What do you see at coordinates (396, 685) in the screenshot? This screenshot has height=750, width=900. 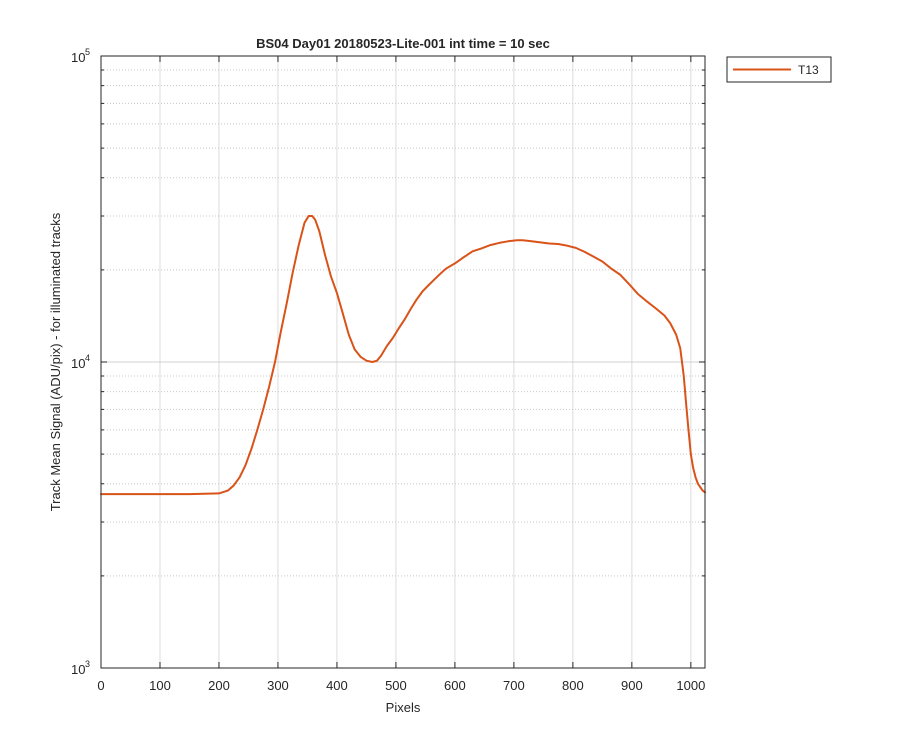 I see `x-tick-label: 500` at bounding box center [396, 685].